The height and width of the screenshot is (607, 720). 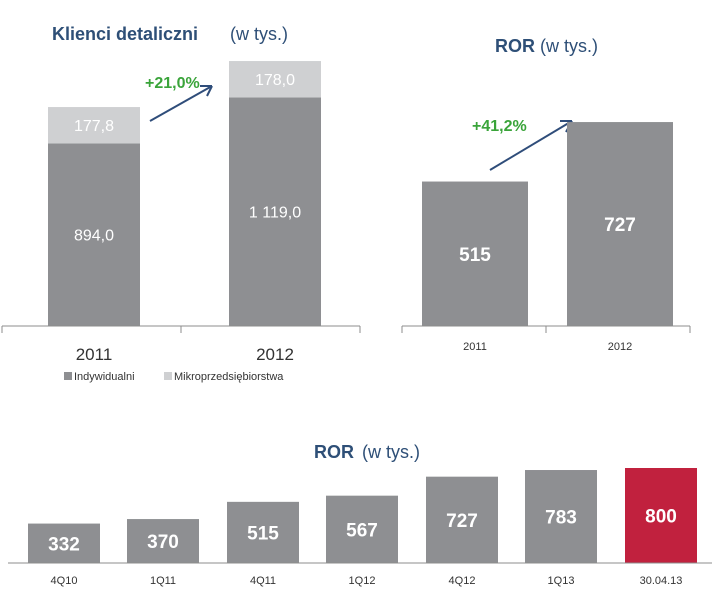 I want to click on chart1-bar-indywidualni-2012, so click(x=275, y=211).